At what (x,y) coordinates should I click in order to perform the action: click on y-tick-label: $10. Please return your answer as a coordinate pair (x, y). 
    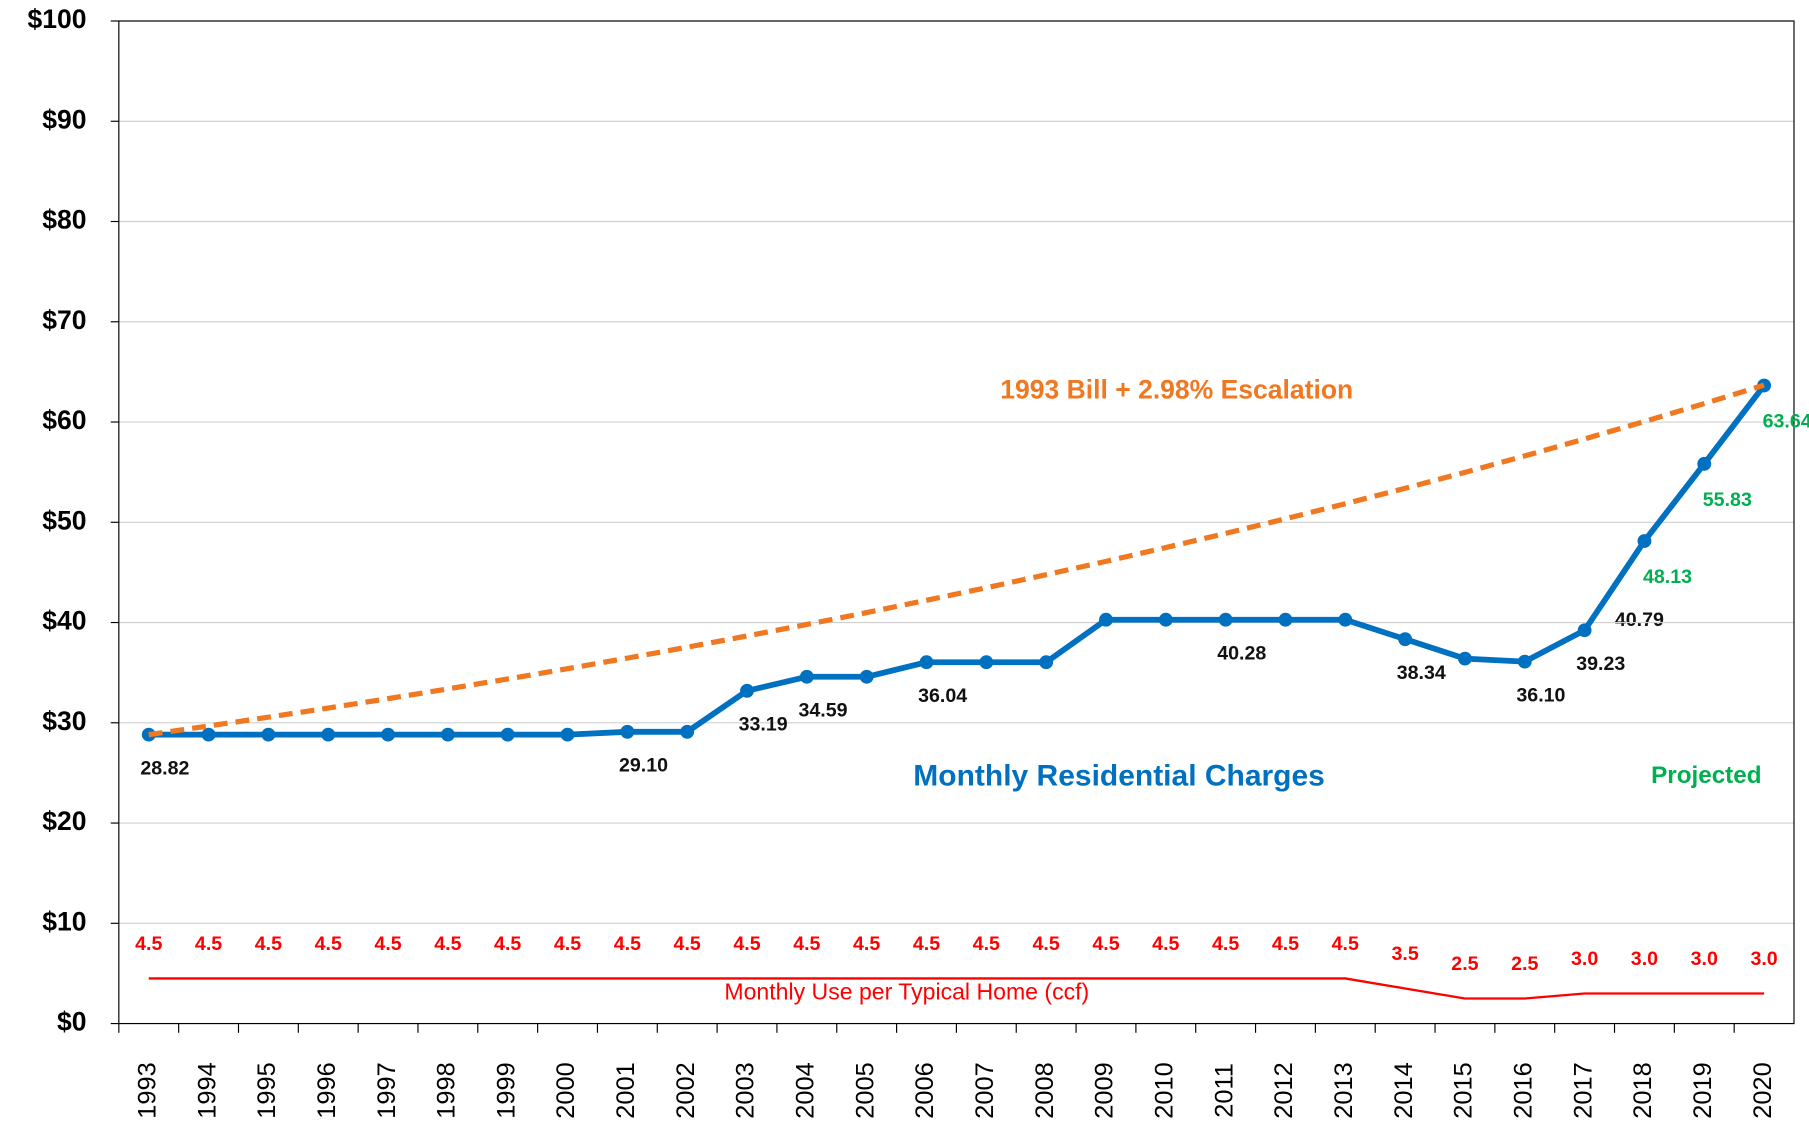
    Looking at the image, I should click on (64, 921).